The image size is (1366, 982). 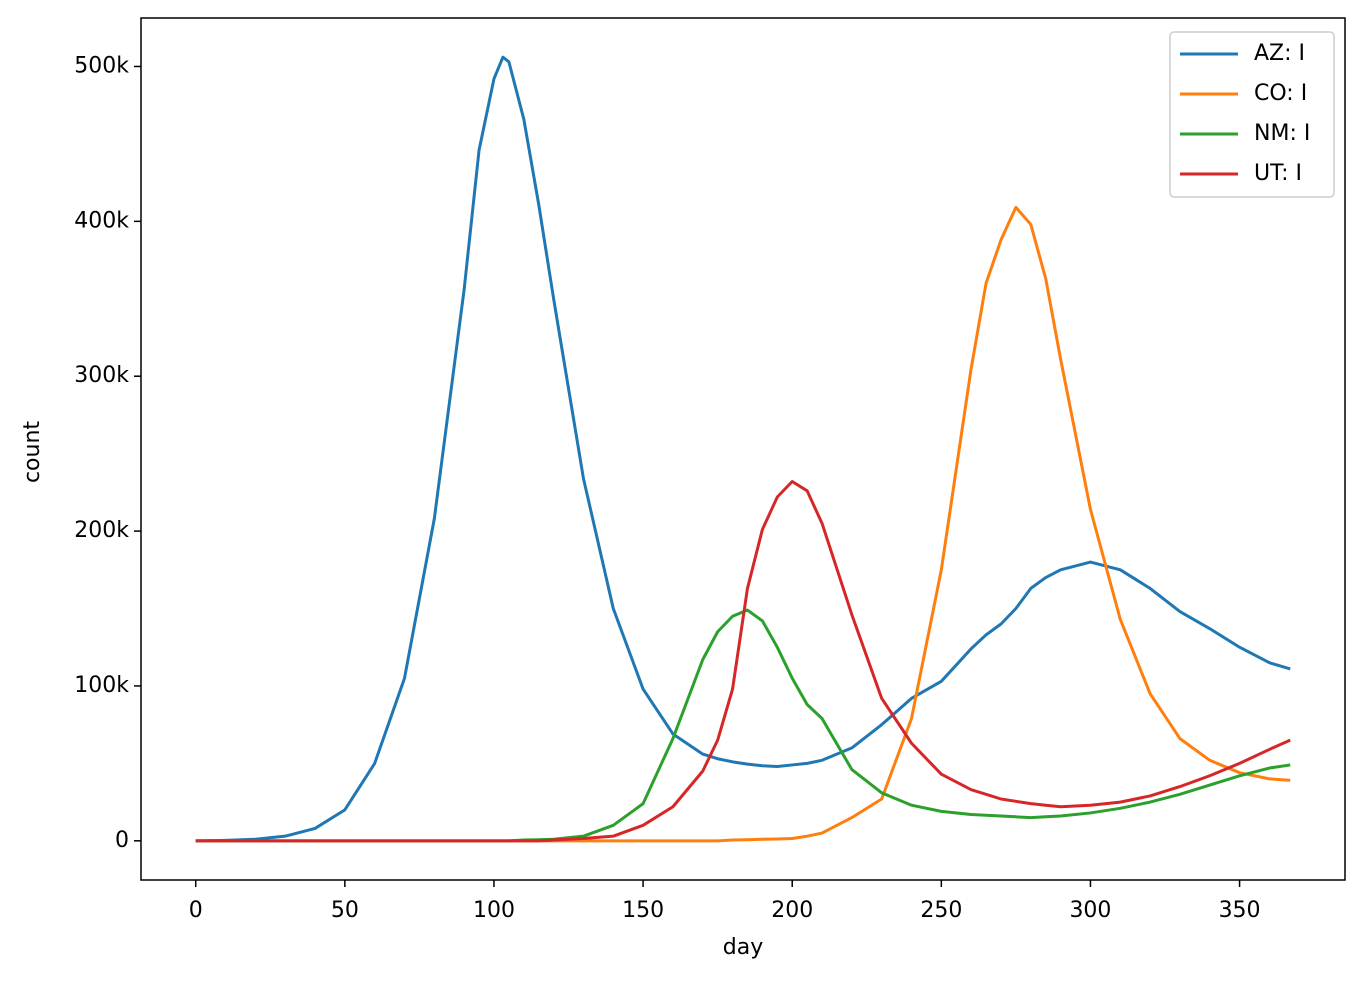 What do you see at coordinates (101, 530) in the screenshot?
I see `y-tick-label: 200k` at bounding box center [101, 530].